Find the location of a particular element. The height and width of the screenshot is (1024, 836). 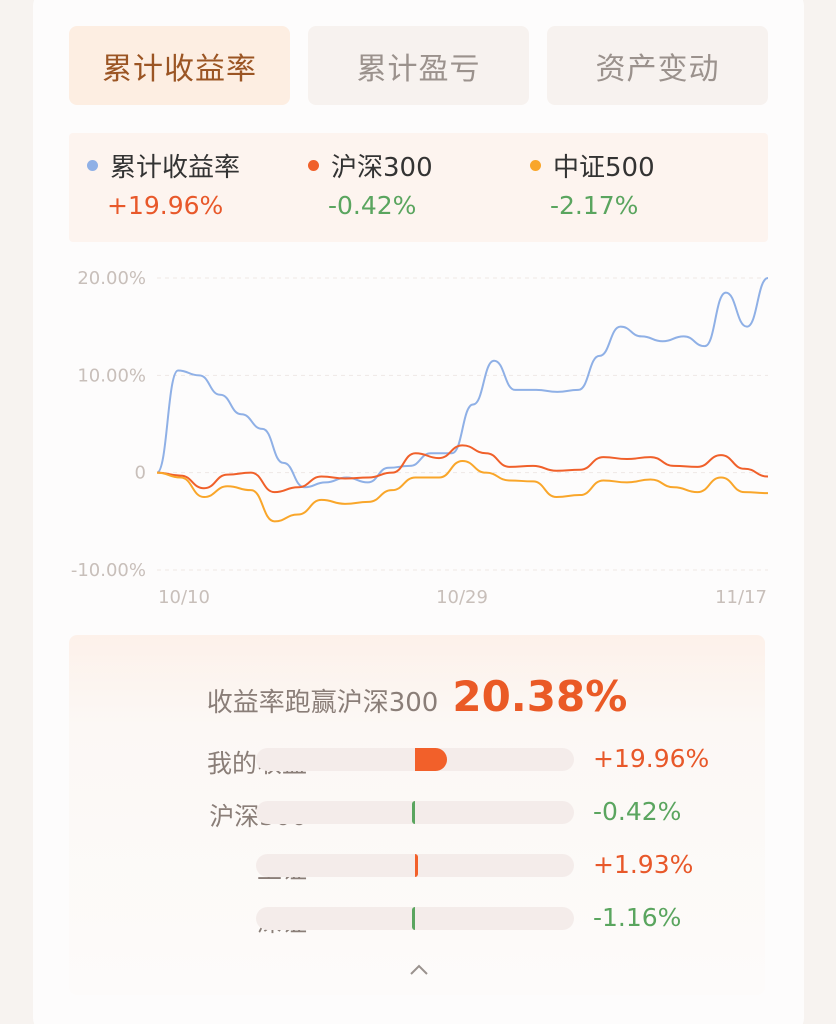

tab-bar: 累计收益率 累计盈亏 资产变动 is located at coordinates (418, 65).